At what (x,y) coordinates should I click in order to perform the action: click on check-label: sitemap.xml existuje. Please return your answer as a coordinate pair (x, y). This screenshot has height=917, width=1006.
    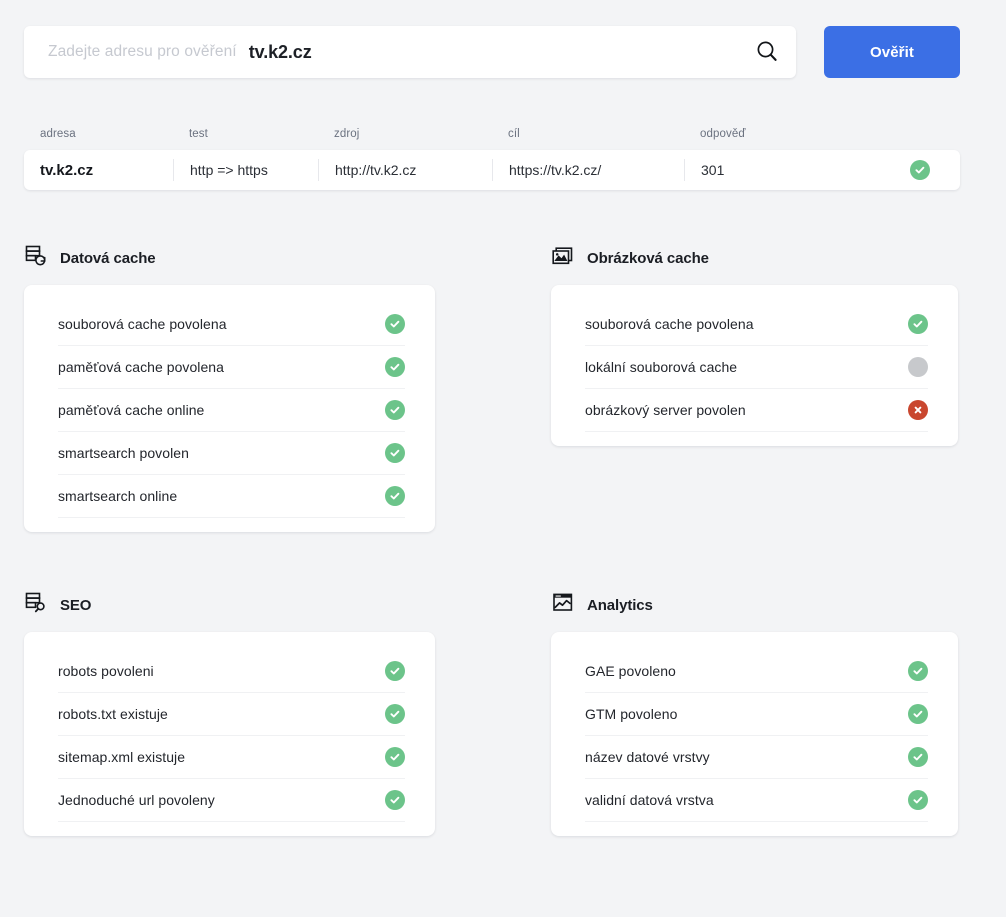
    Looking at the image, I should click on (122, 757).